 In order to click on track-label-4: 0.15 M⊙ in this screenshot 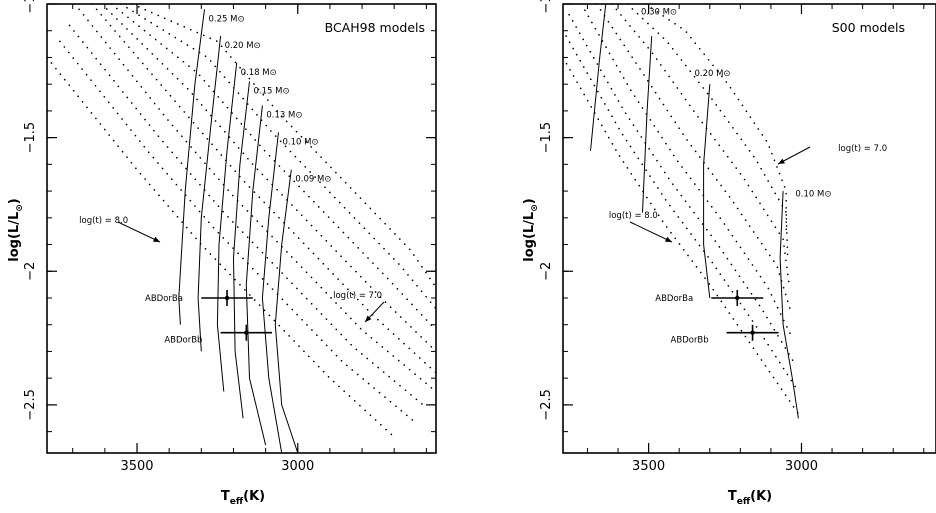, I will do `click(272, 92)`.